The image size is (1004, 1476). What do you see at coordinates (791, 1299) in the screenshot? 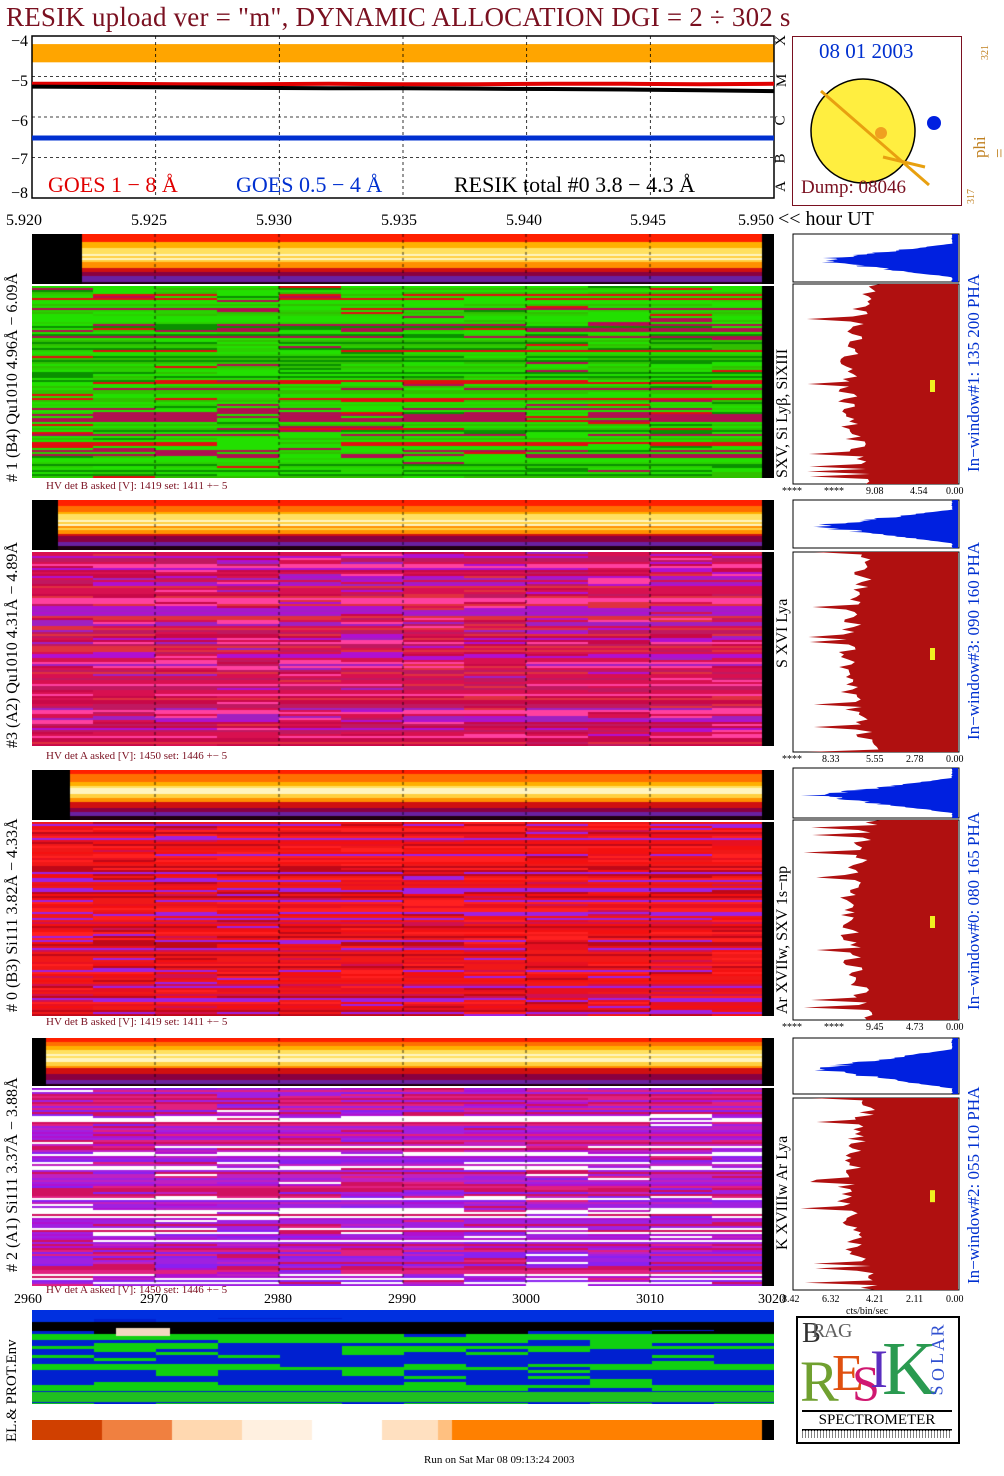
I see `ch2-pha-tick: 8.42` at bounding box center [791, 1299].